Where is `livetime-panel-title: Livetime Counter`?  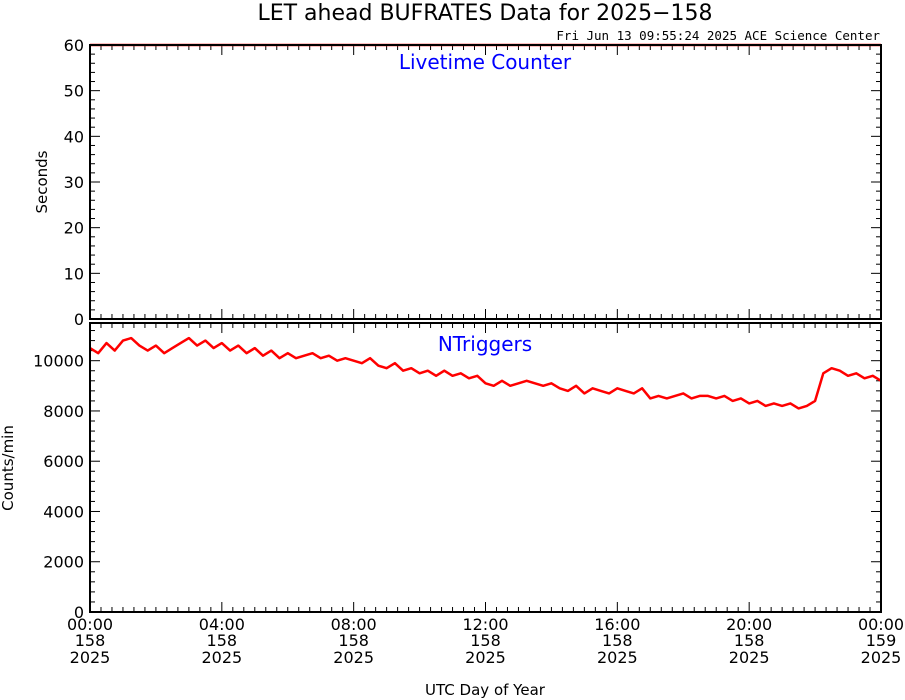 livetime-panel-title: Livetime Counter is located at coordinates (485, 62).